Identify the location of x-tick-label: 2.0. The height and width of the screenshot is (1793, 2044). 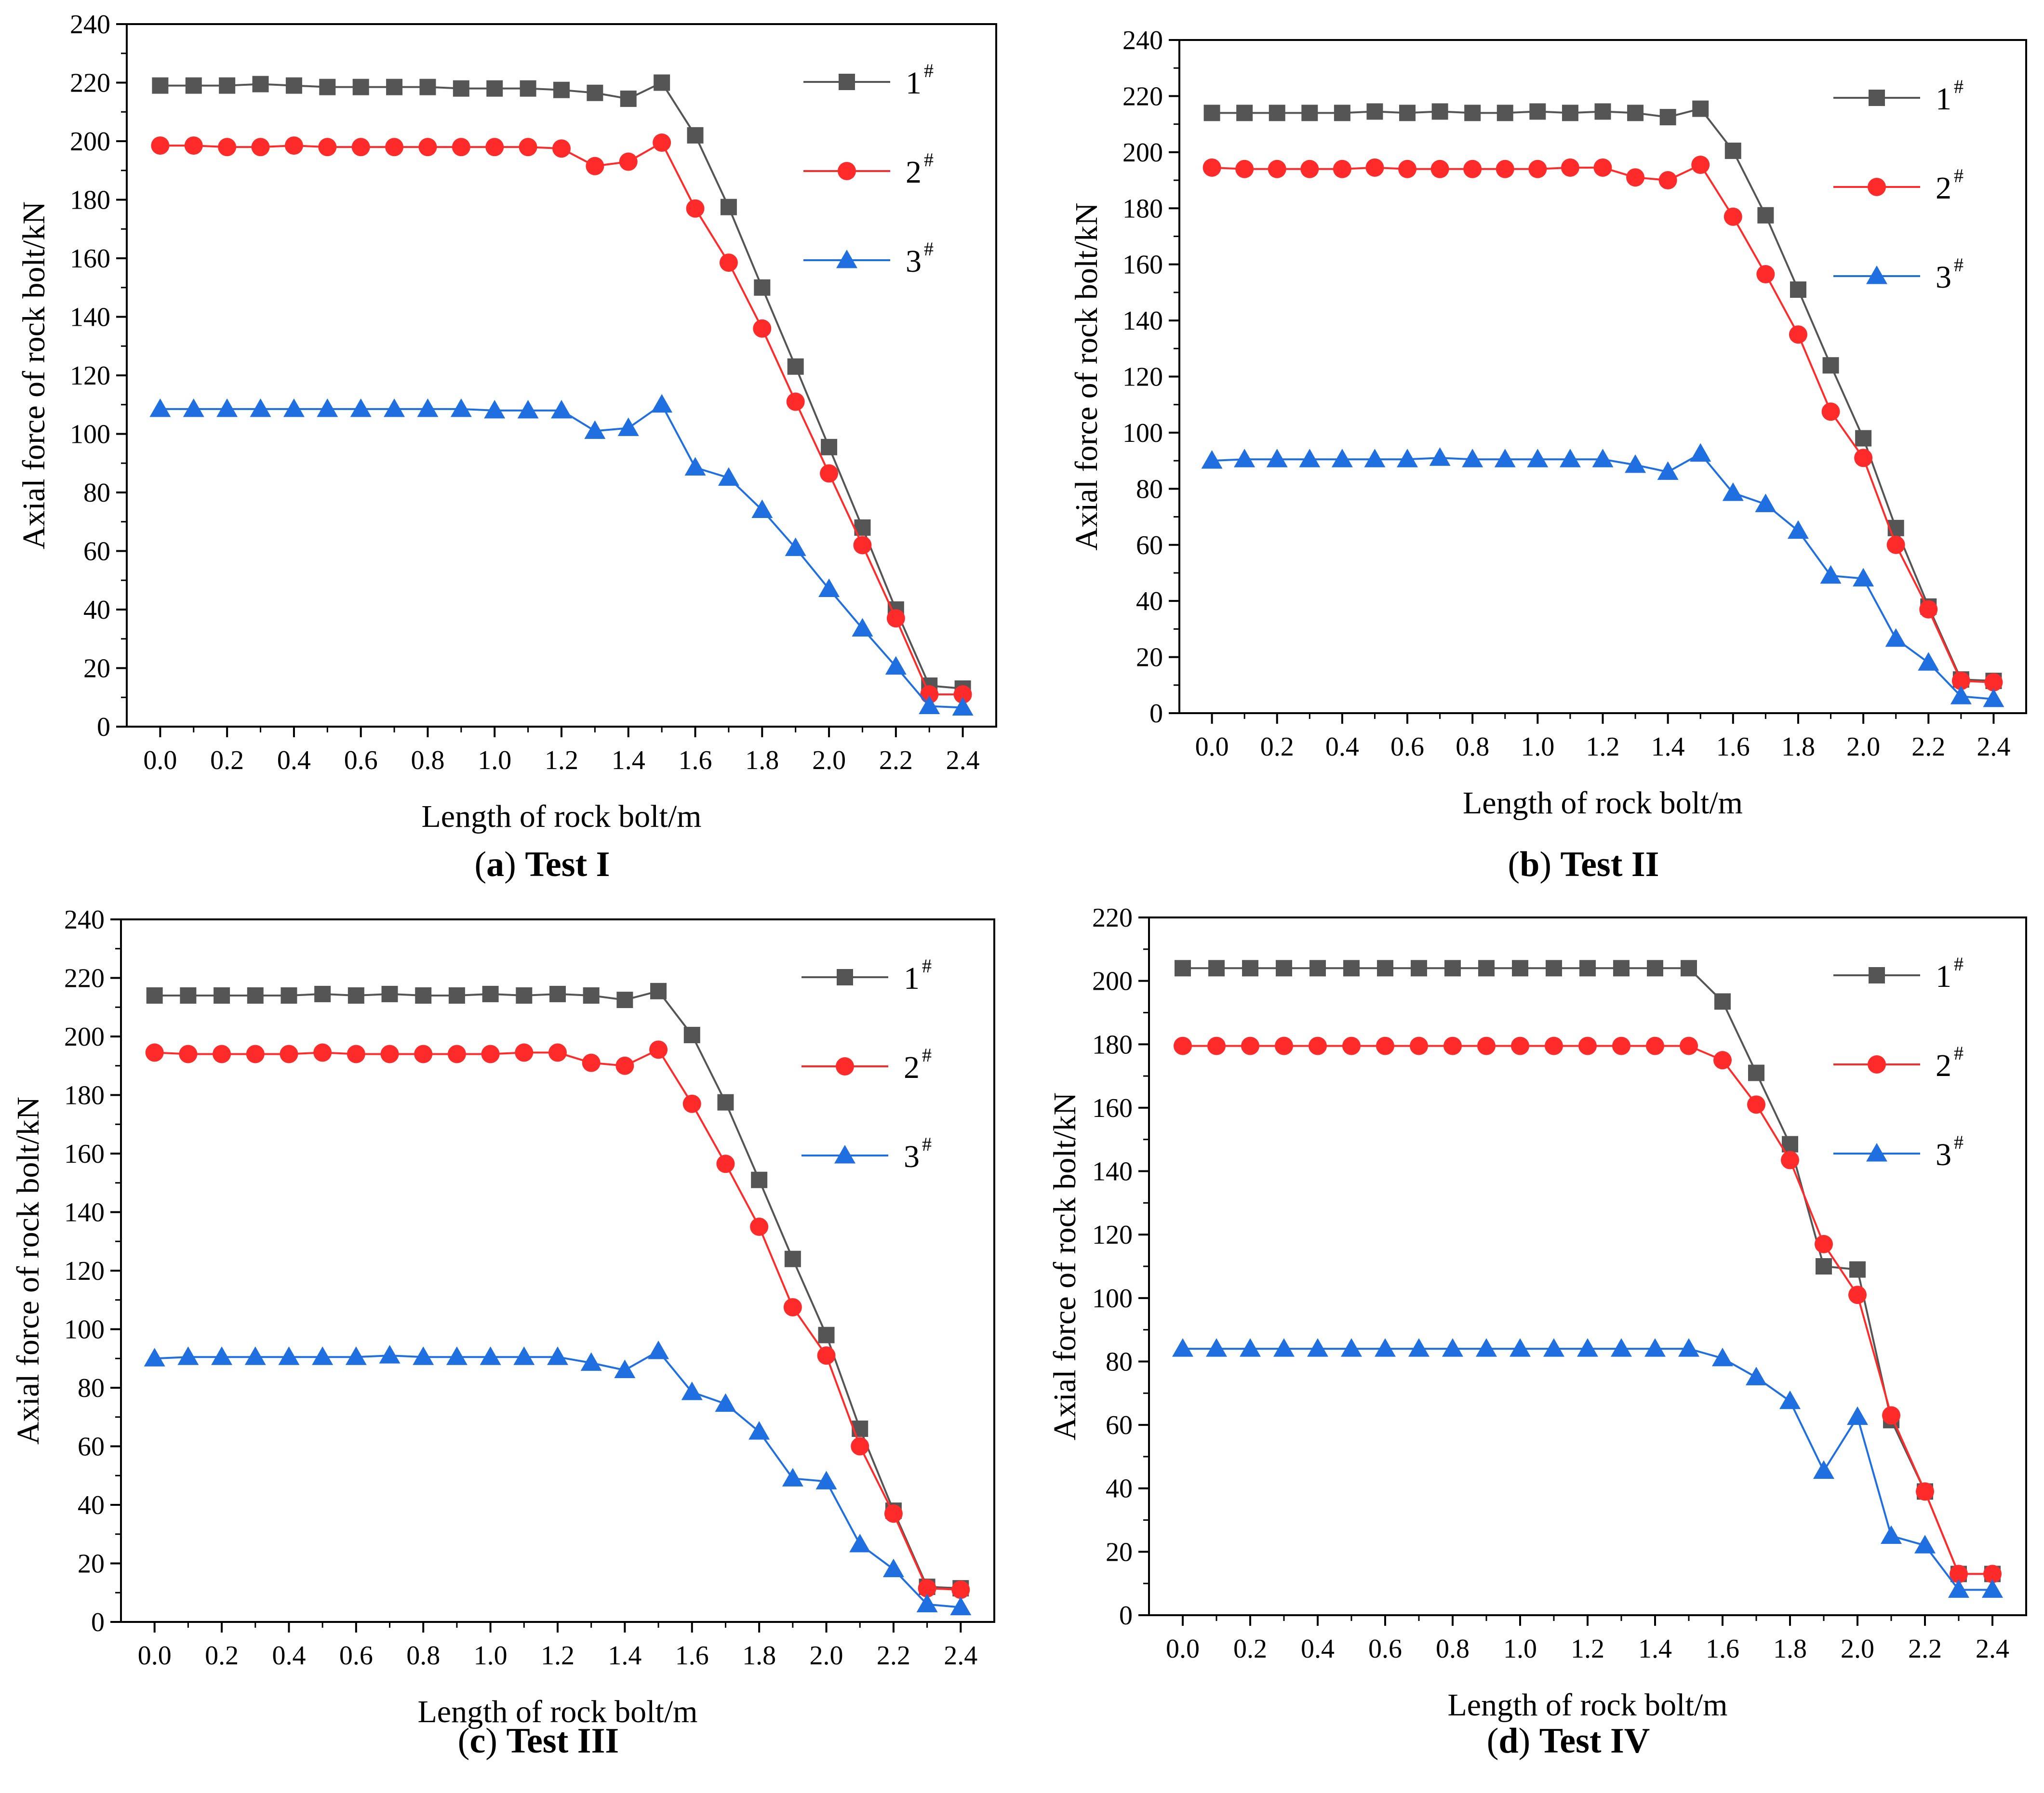
(827, 1656).